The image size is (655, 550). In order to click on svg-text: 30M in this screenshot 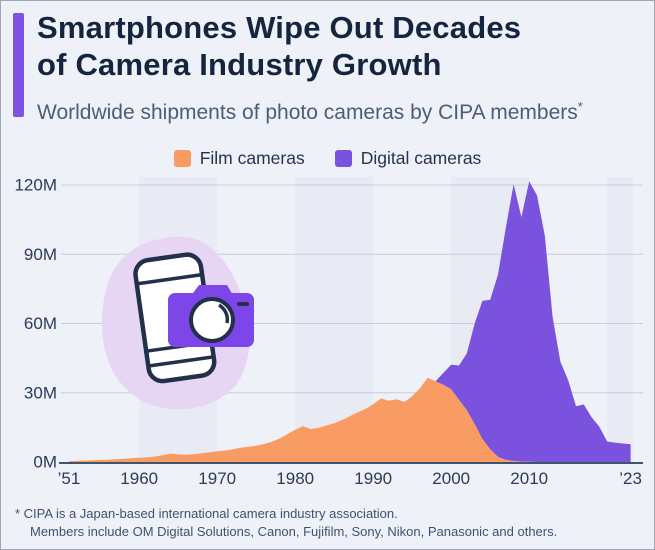, I will do `click(40, 392)`.